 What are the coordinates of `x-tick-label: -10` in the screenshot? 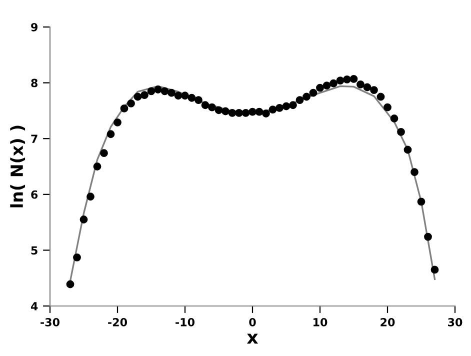 It's located at (185, 322).